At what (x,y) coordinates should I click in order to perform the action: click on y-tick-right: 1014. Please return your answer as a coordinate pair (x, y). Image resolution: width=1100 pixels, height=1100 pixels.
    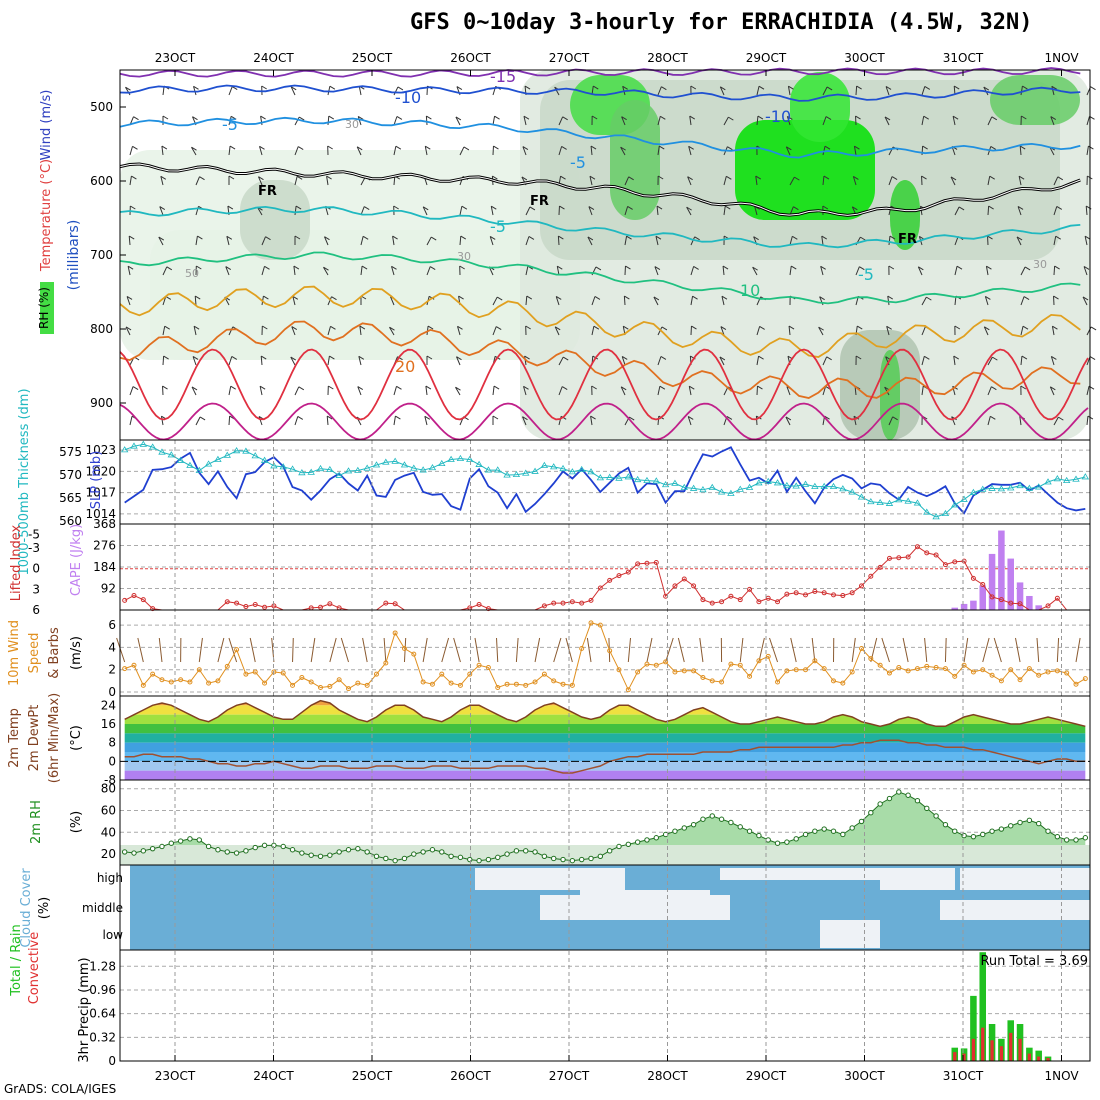
    Looking at the image, I should click on (100, 514).